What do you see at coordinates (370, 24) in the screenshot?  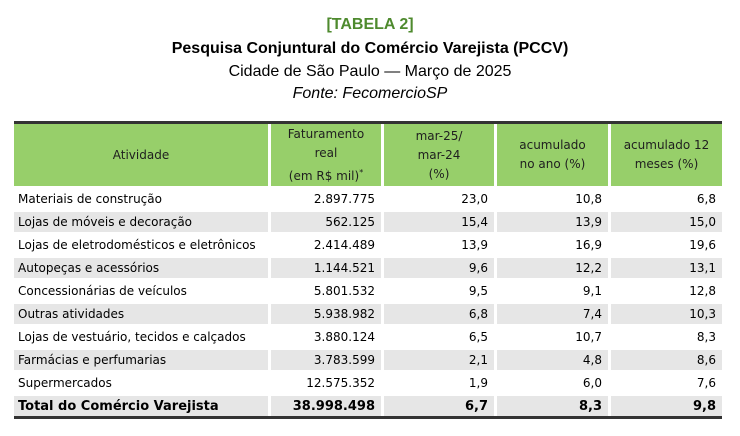 I see `table-tag: [TABELA 2]` at bounding box center [370, 24].